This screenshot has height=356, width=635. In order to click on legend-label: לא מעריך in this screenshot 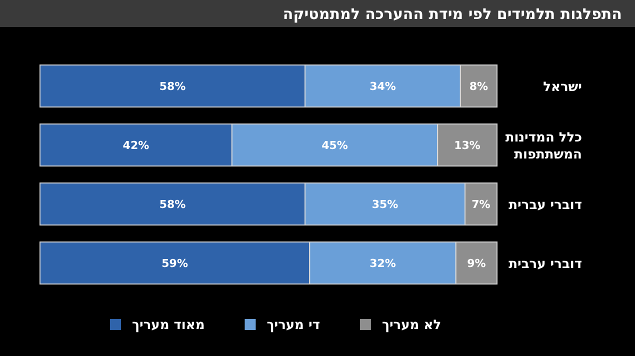, I will do `click(412, 325)`.